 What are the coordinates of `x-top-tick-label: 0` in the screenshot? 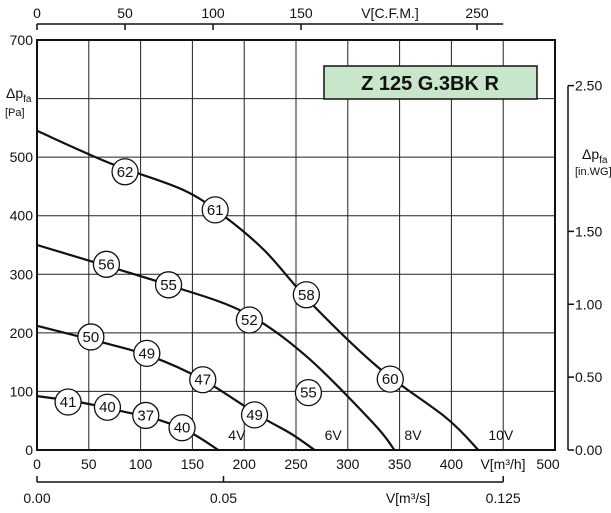 It's located at (37, 13).